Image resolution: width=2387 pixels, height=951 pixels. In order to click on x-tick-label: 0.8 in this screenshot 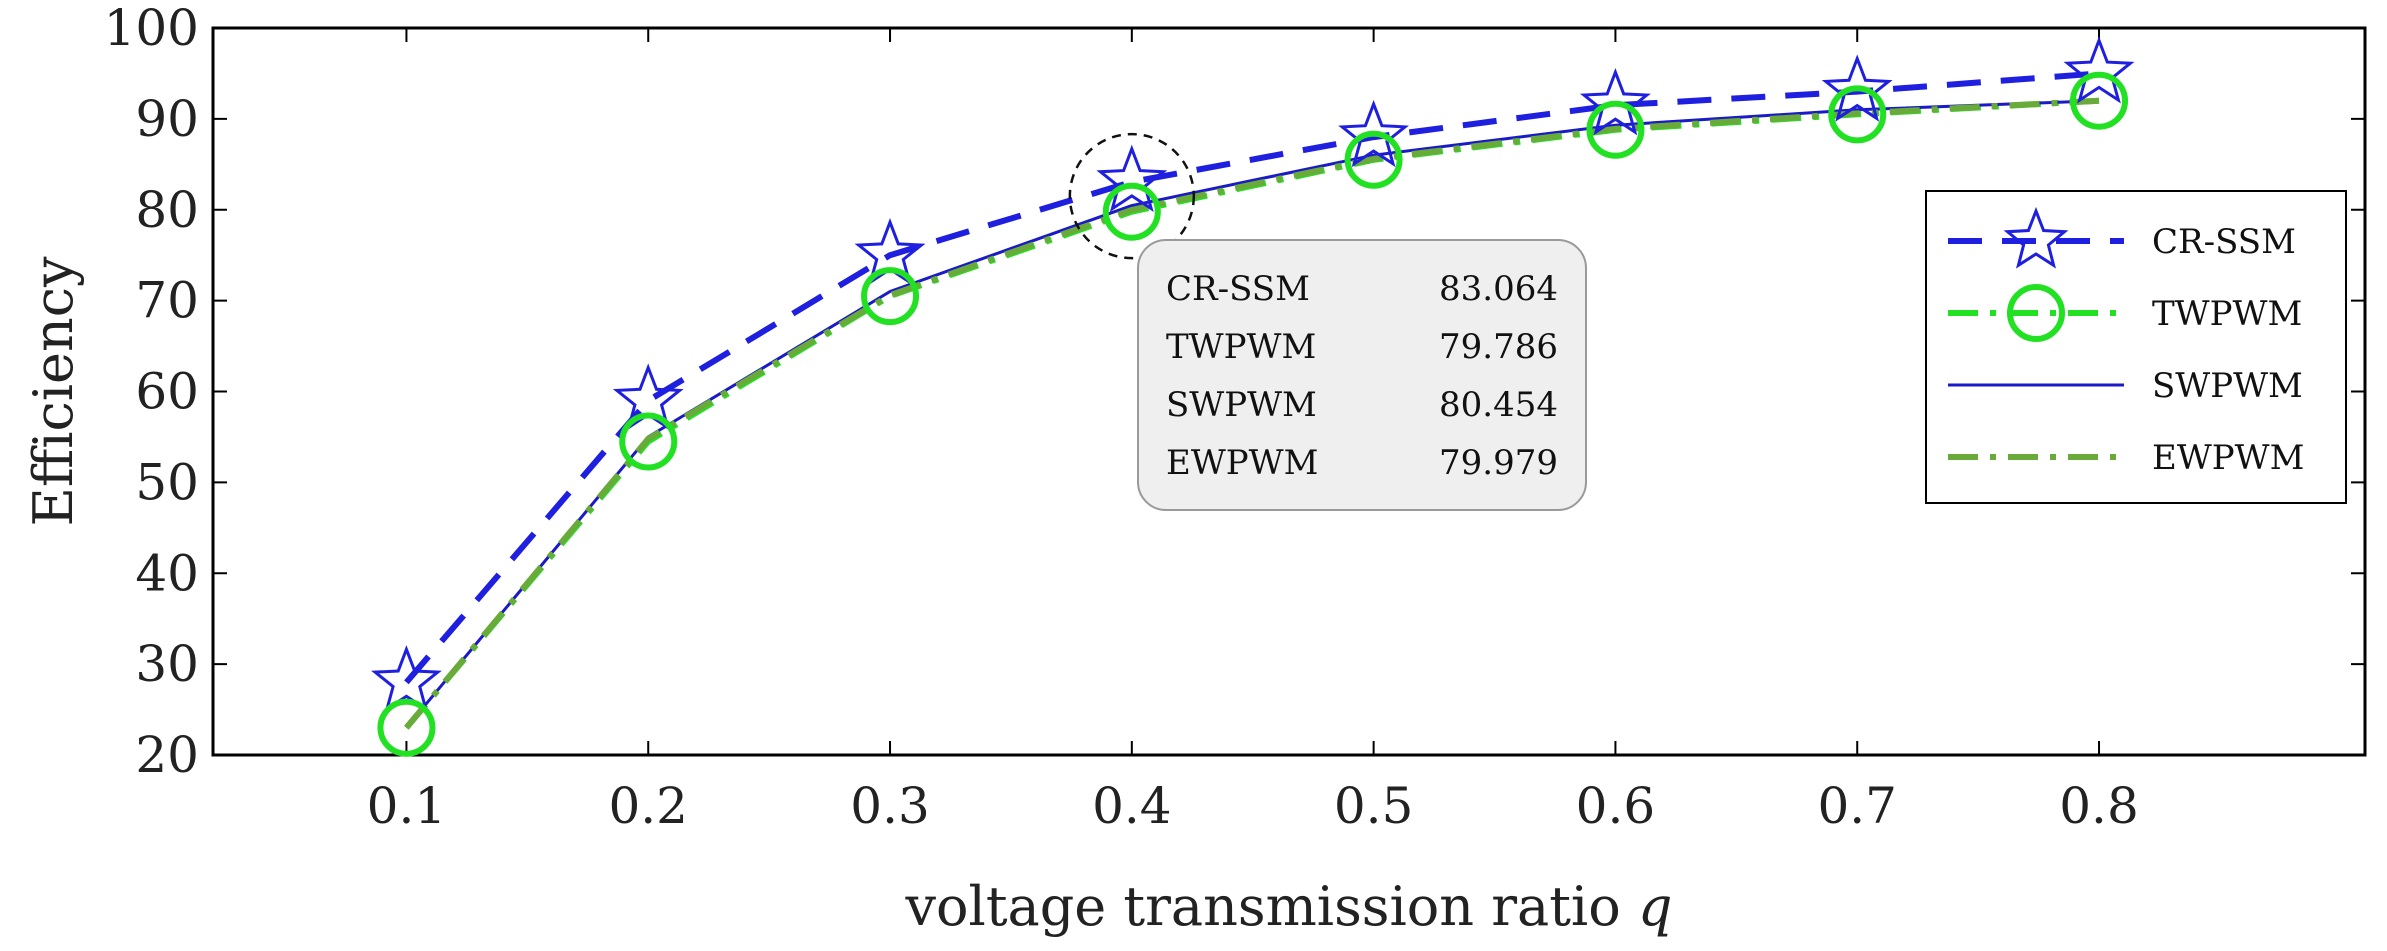, I will do `click(2099, 806)`.